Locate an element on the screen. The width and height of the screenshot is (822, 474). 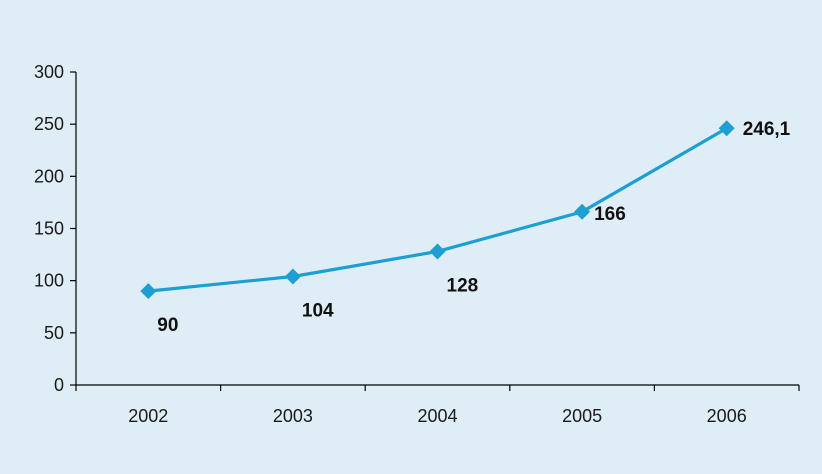
y-tick-label: 0 is located at coordinates (59, 385).